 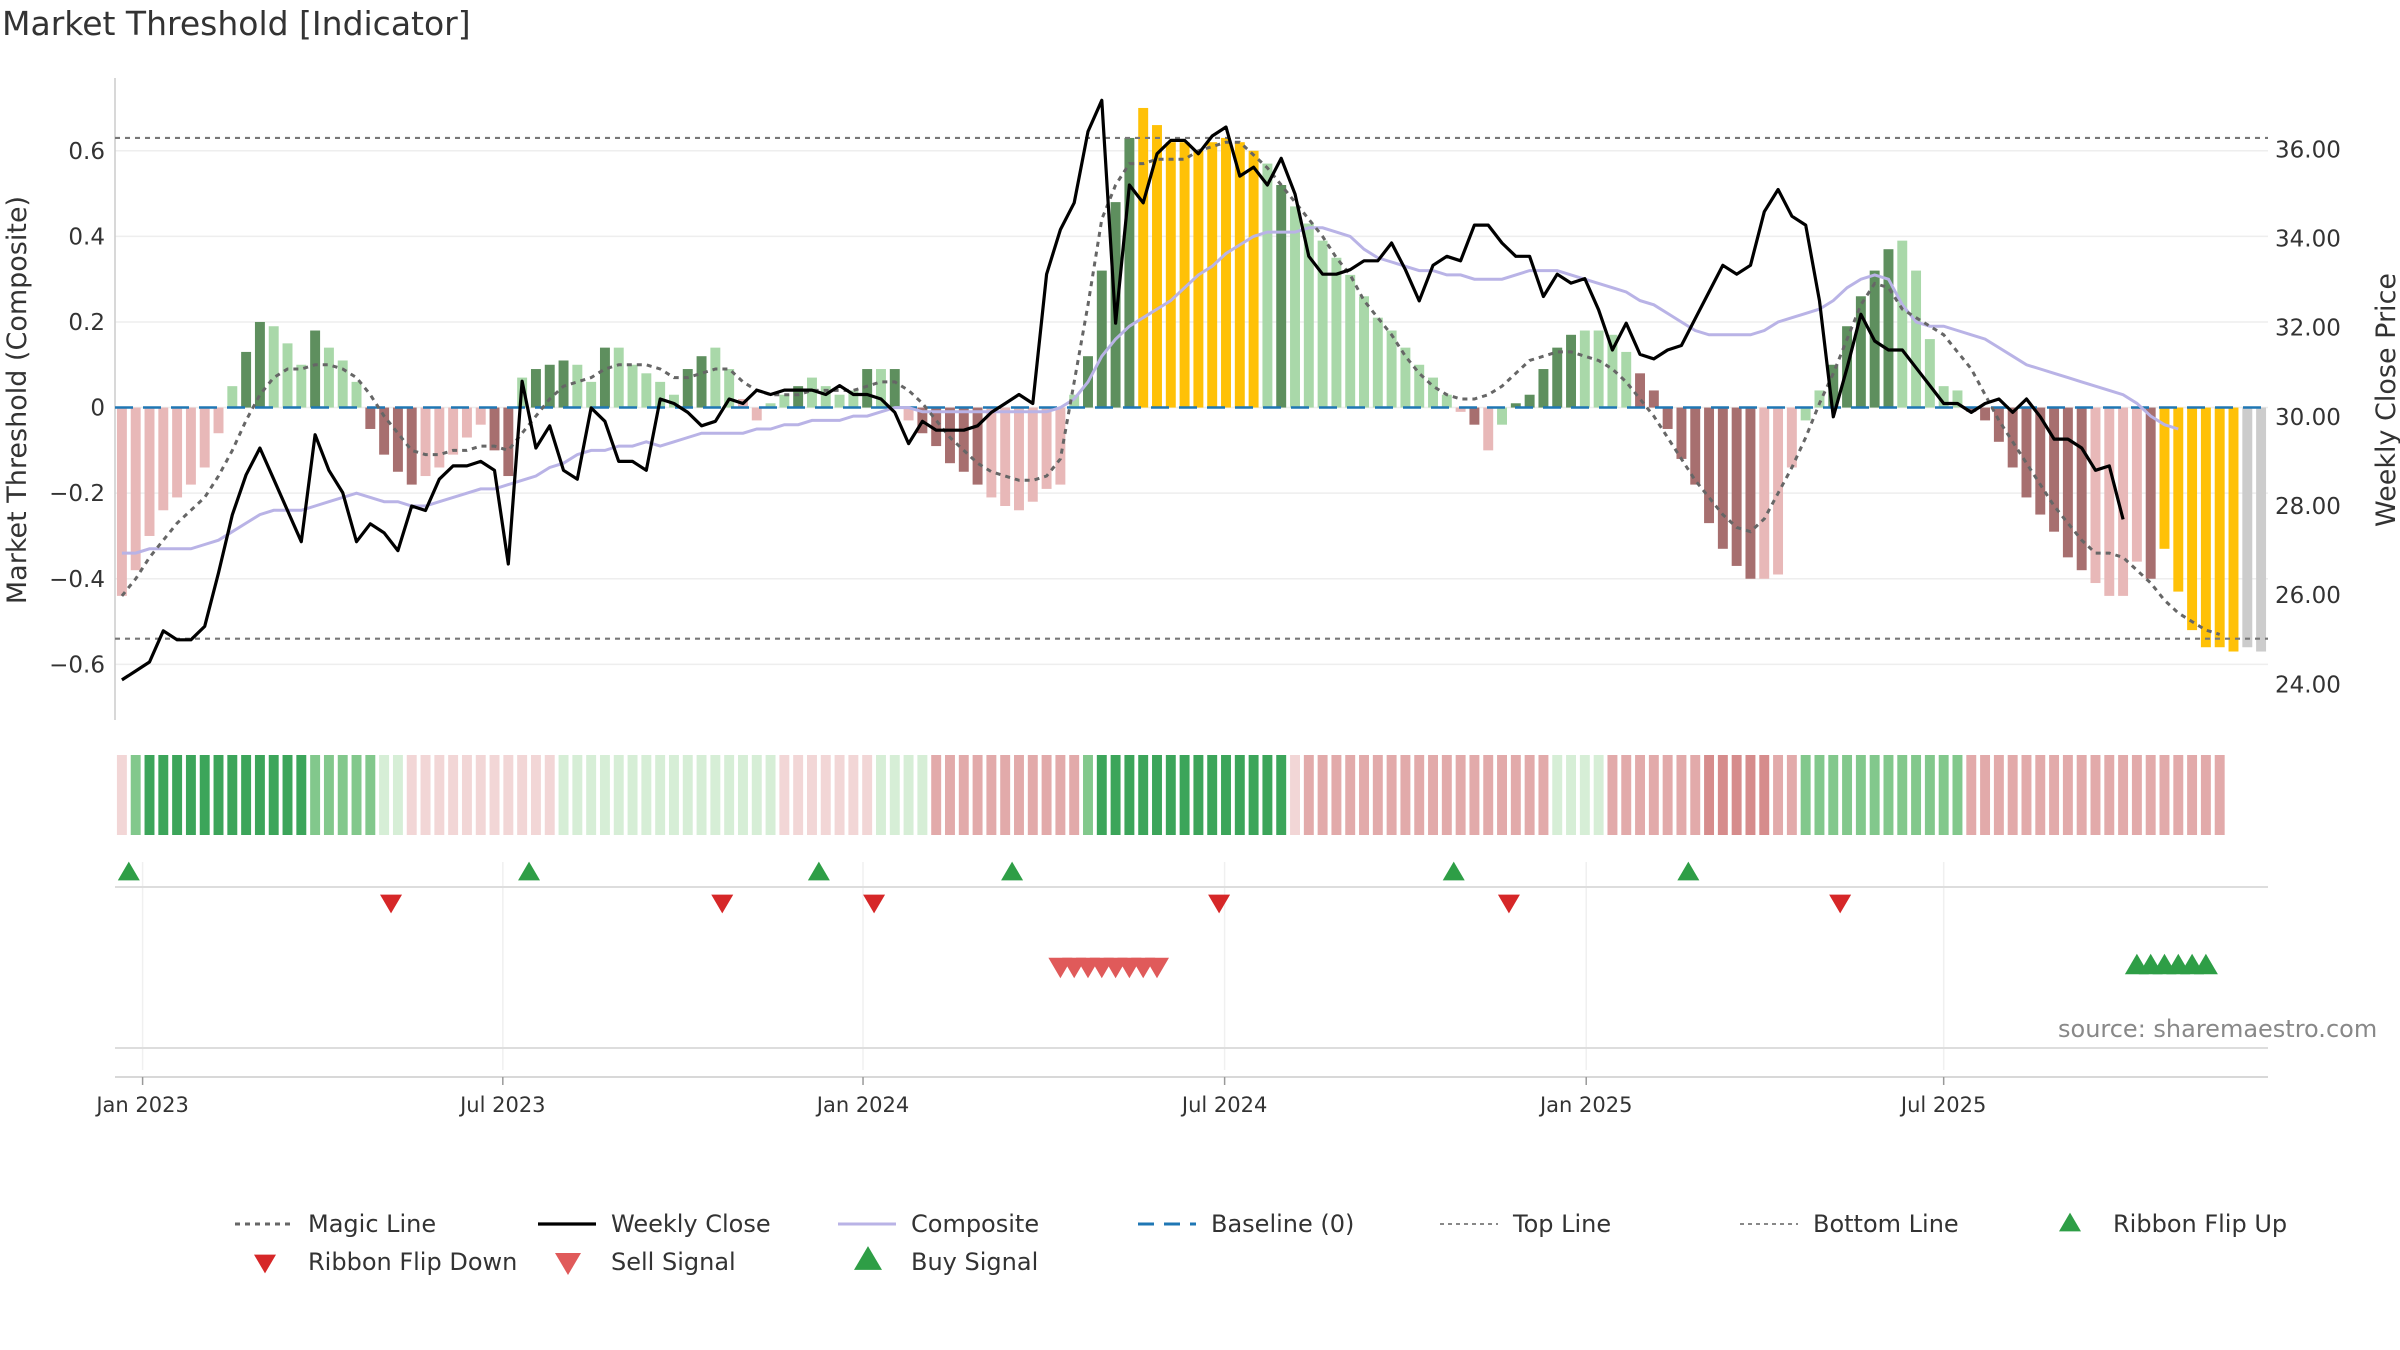 I want to click on legend-item: Sell Signal, so click(x=673, y=1262).